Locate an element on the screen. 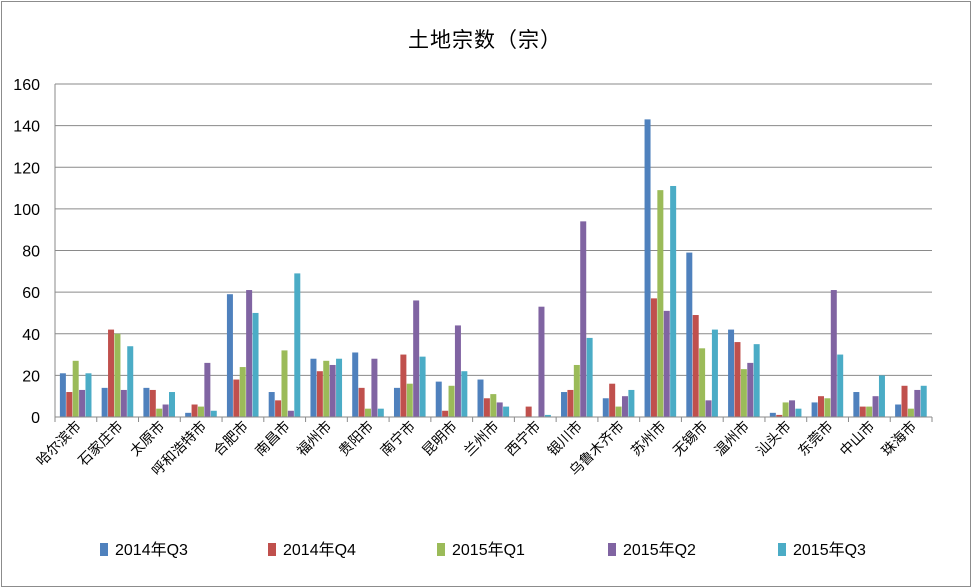 This screenshot has width=972, height=588. category-label: 汕头市 is located at coordinates (774, 439).